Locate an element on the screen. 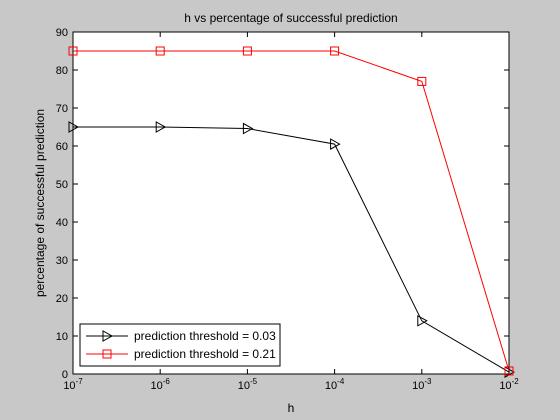 The height and width of the screenshot is (420, 560). y-tick-label: 50 is located at coordinates (62, 185).